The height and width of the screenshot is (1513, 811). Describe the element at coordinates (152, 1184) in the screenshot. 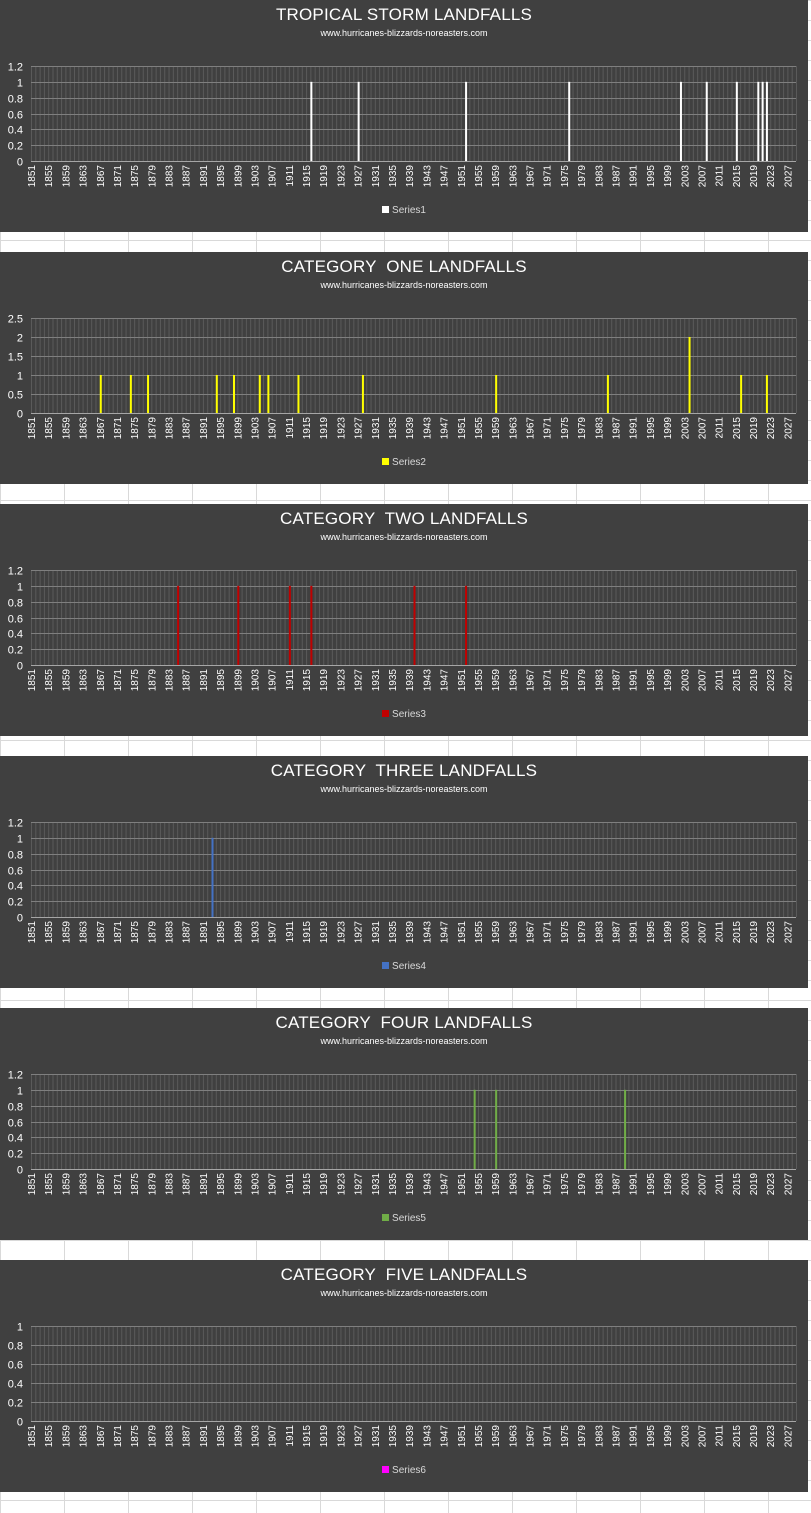

I see `x-tick-label: 1879` at that location.